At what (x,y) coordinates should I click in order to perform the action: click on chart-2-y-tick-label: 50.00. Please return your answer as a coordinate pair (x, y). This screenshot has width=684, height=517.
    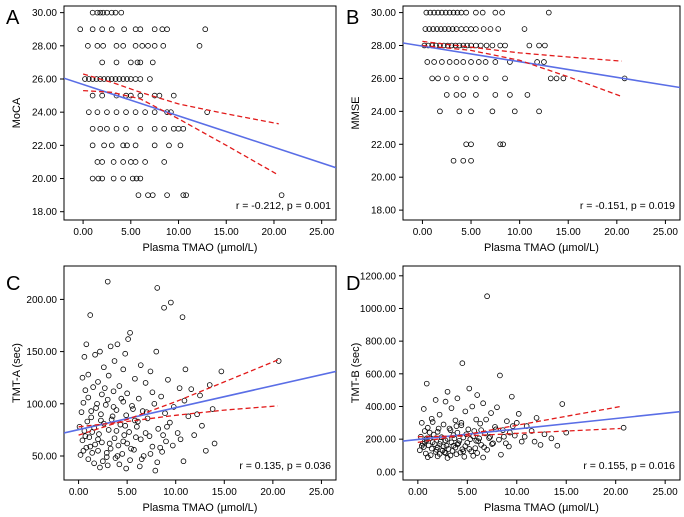
    Looking at the image, I should click on (44, 456).